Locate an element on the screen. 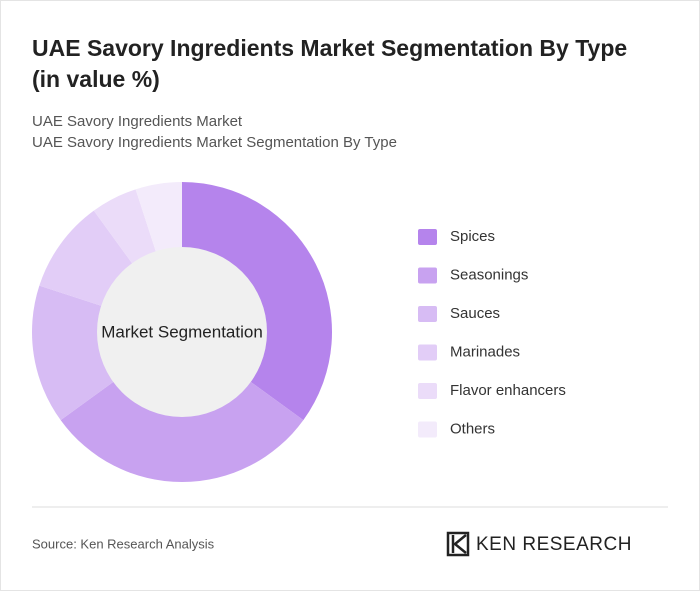 Image resolution: width=700 pixels, height=596 pixels. legend-label: Others is located at coordinates (472, 428).